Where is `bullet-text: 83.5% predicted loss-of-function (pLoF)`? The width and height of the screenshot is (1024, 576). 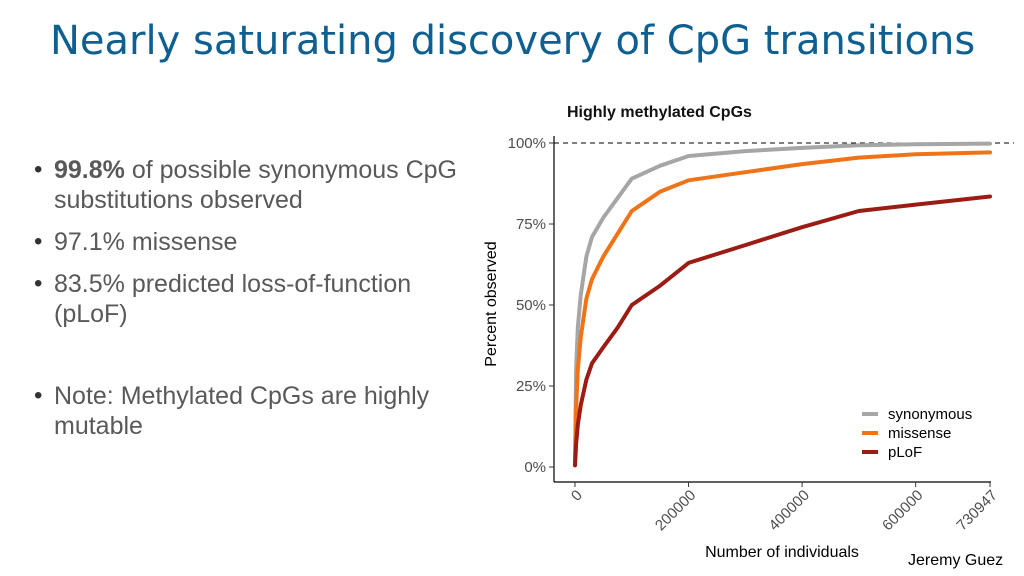 bullet-text: 83.5% predicted loss-of-function (pLoF) is located at coordinates (233, 299).